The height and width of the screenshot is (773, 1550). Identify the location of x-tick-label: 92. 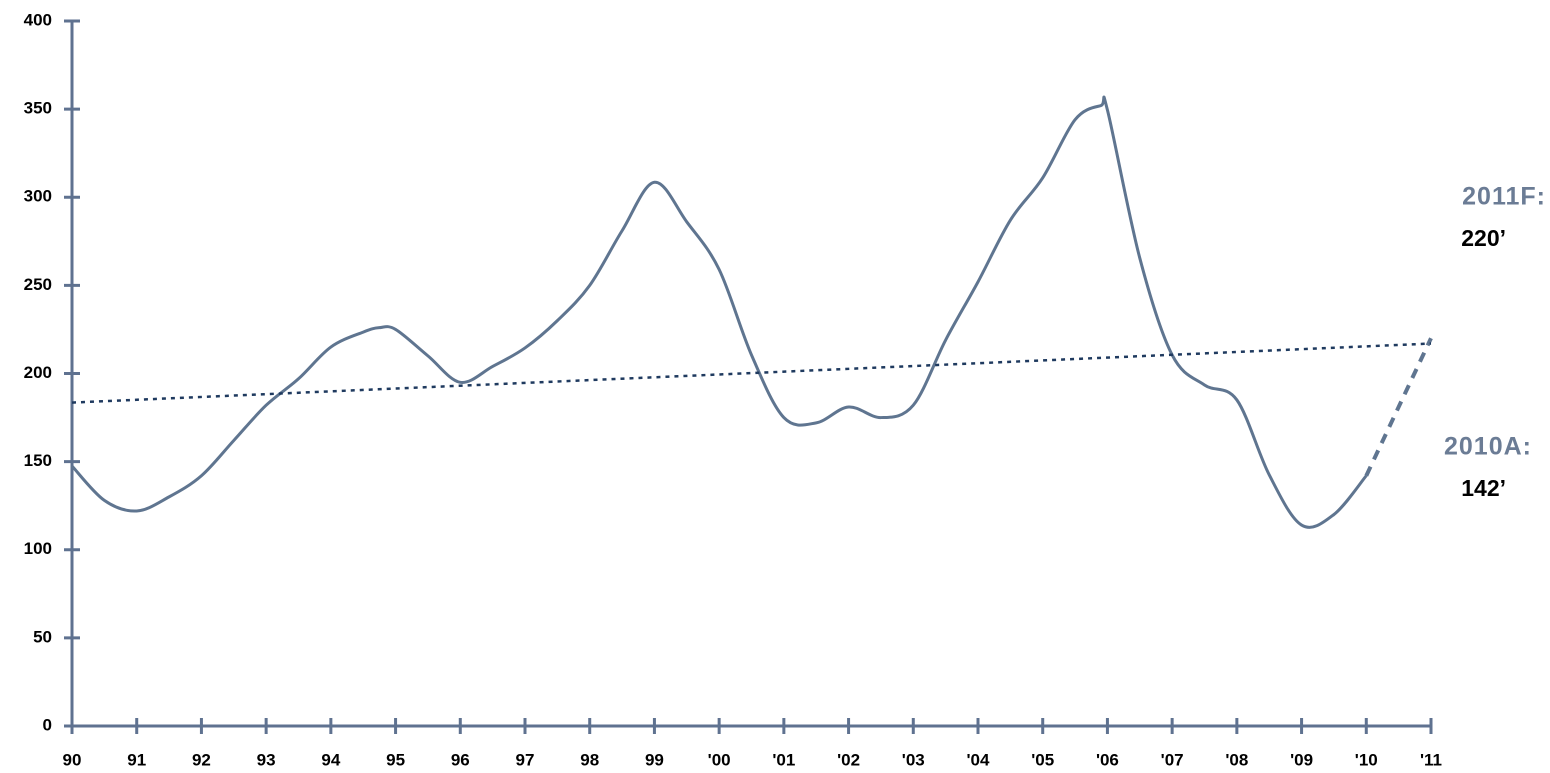
(201, 759).